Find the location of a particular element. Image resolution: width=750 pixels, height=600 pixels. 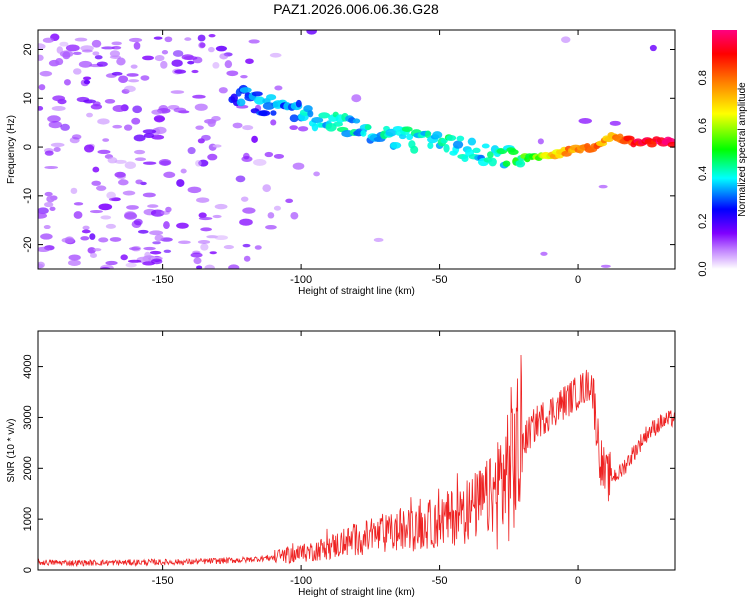

x-tick-label: 0 is located at coordinates (578, 581).